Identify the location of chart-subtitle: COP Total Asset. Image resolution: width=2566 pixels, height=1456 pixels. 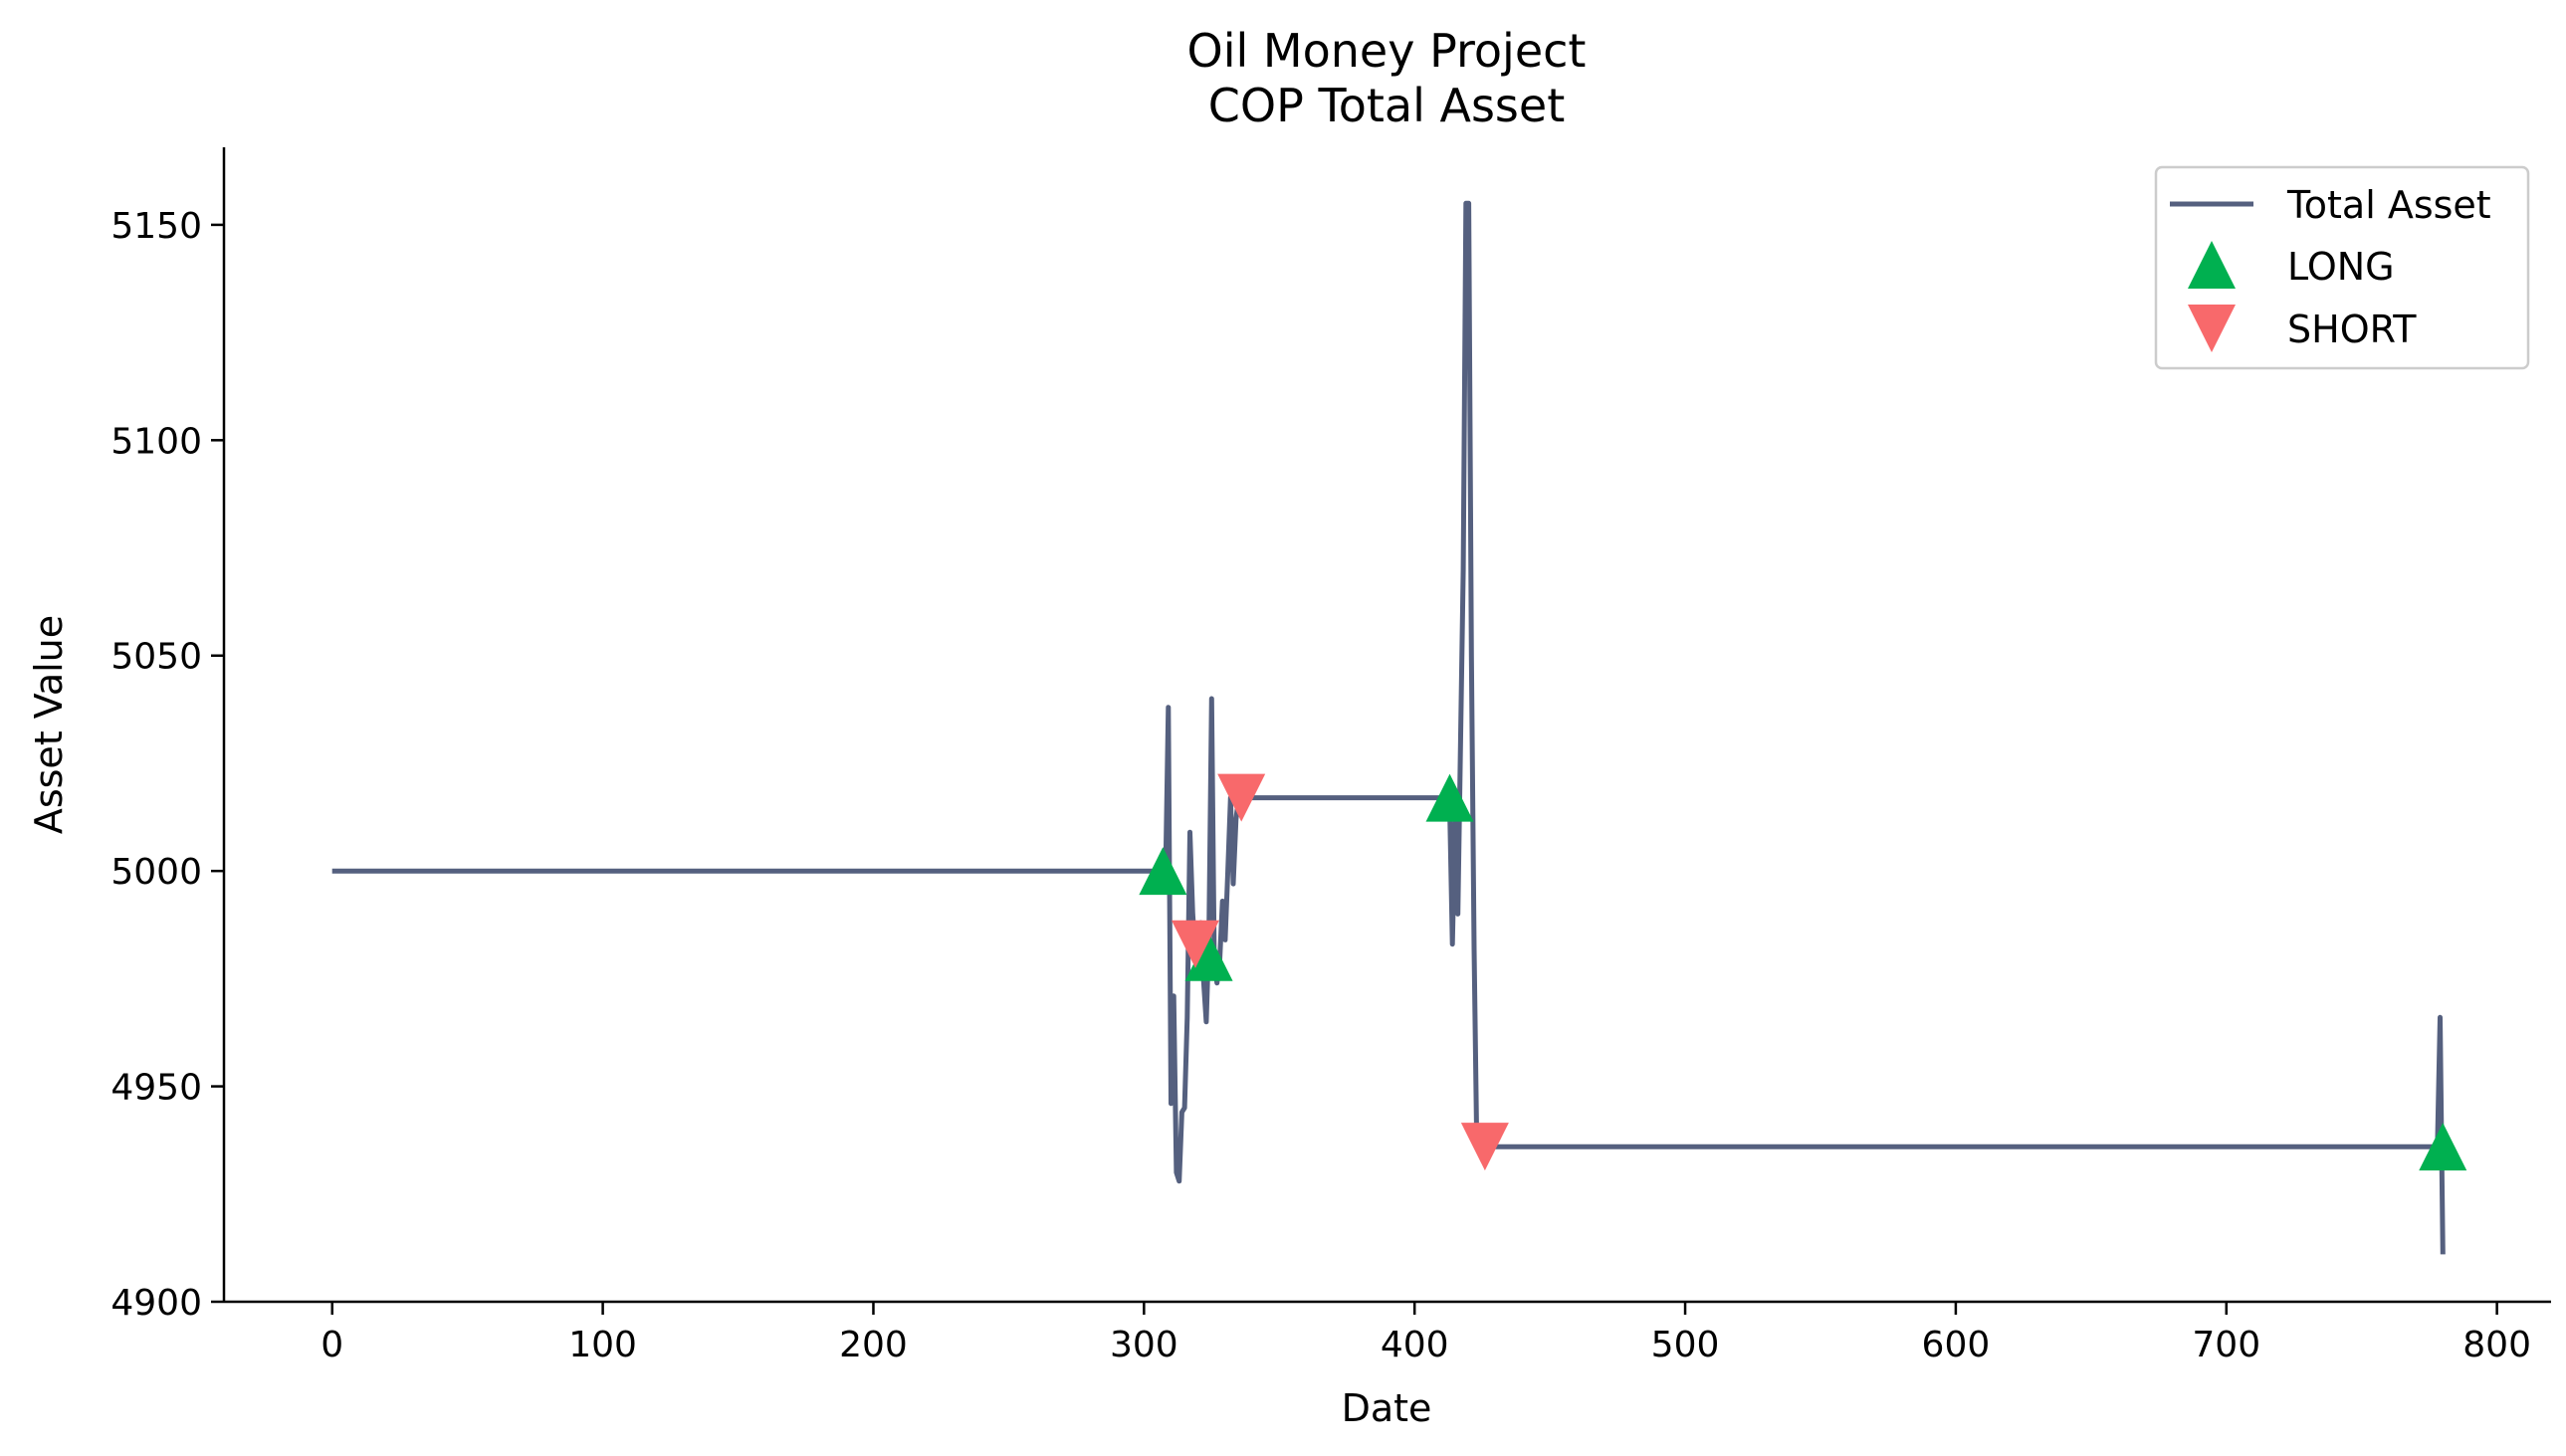
(1386, 105).